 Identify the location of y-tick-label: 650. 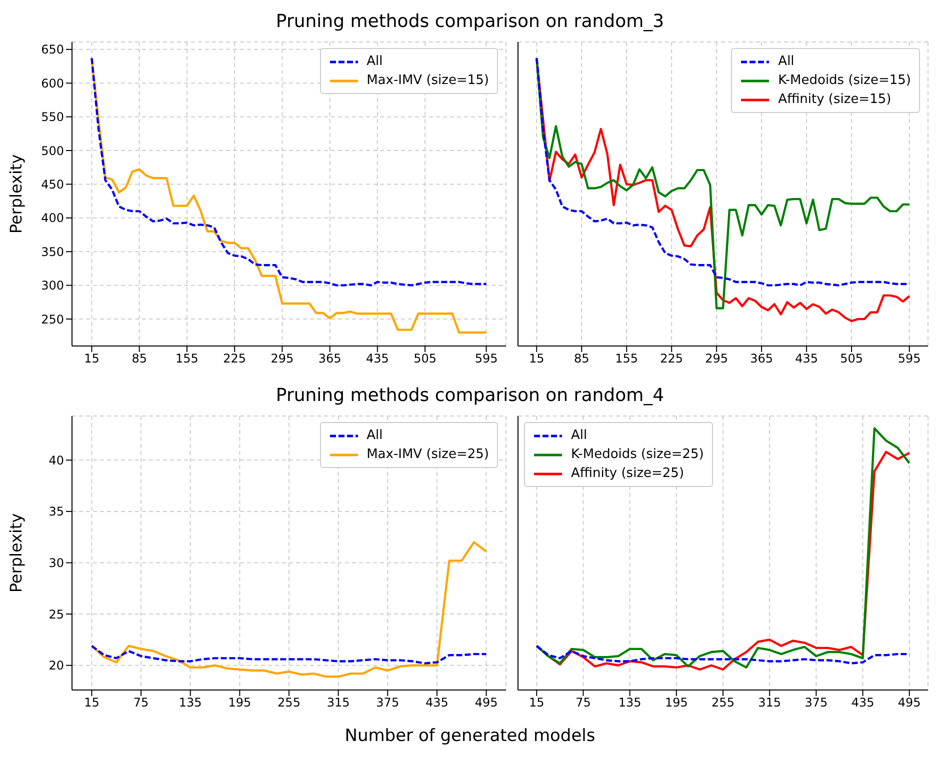
(52, 49).